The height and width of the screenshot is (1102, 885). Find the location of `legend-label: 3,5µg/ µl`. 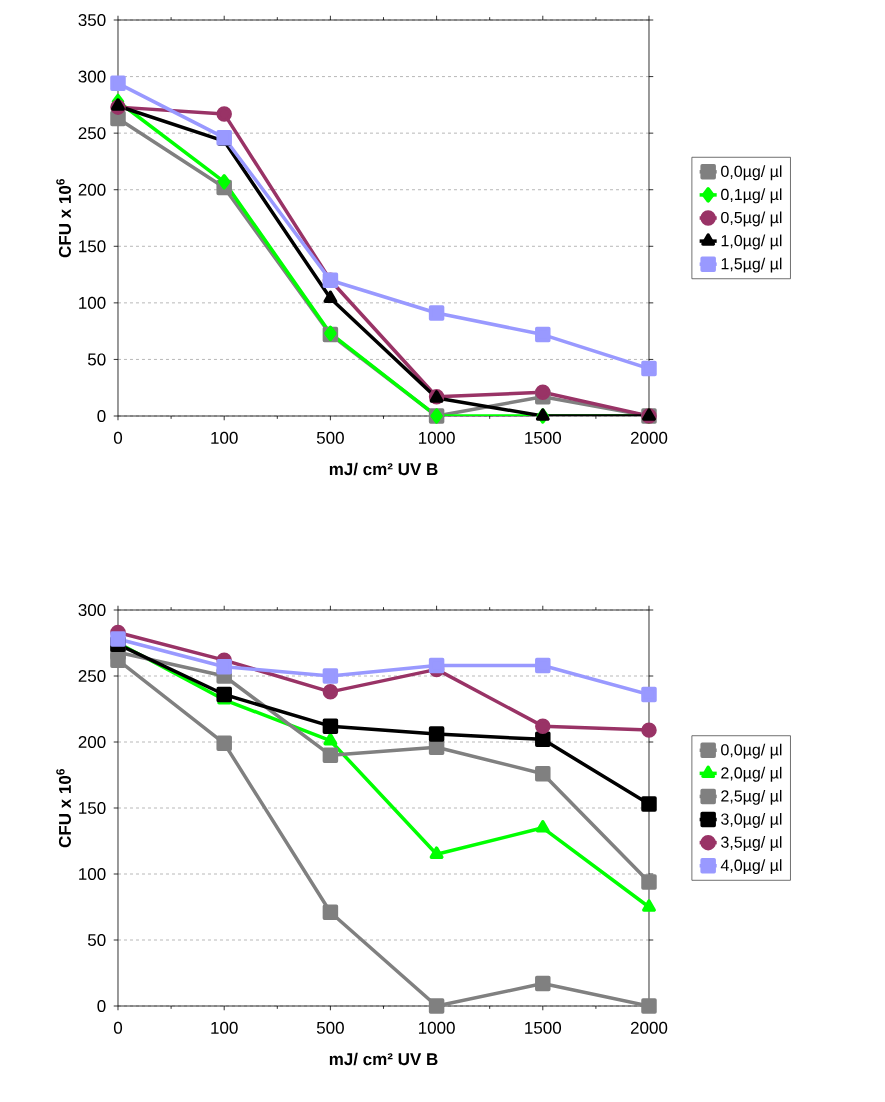

legend-label: 3,5µg/ µl is located at coordinates (751, 844).